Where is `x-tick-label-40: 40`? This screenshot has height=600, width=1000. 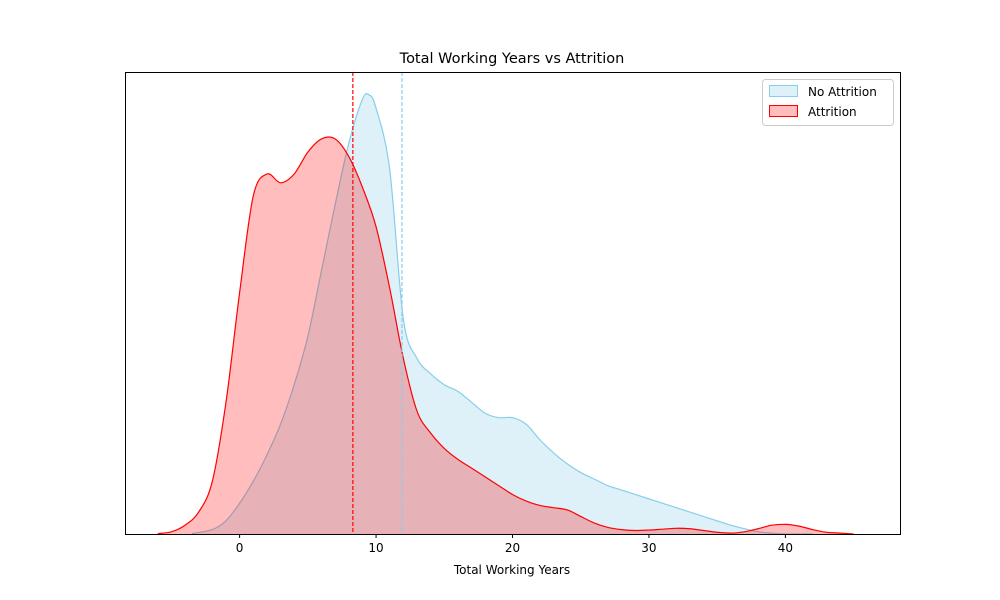 x-tick-label-40: 40 is located at coordinates (785, 548).